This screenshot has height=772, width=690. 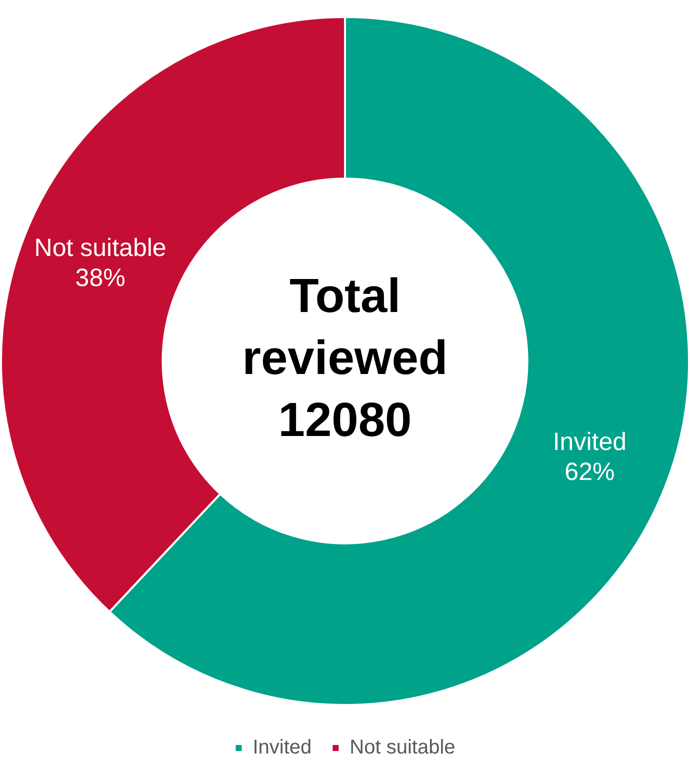 What do you see at coordinates (282, 747) in the screenshot?
I see `legend-label: Invited` at bounding box center [282, 747].